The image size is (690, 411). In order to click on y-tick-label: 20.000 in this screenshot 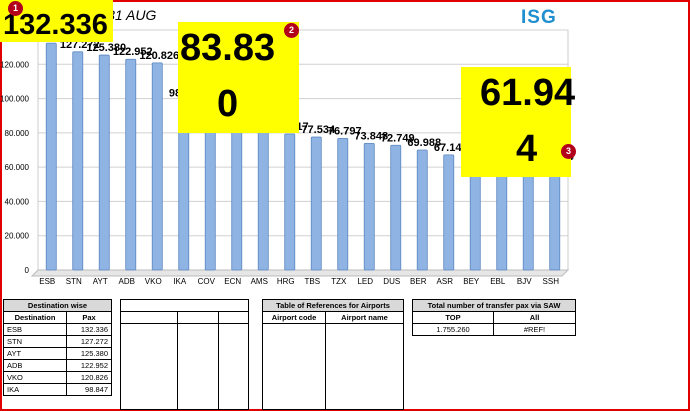, I will do `click(17, 236)`.